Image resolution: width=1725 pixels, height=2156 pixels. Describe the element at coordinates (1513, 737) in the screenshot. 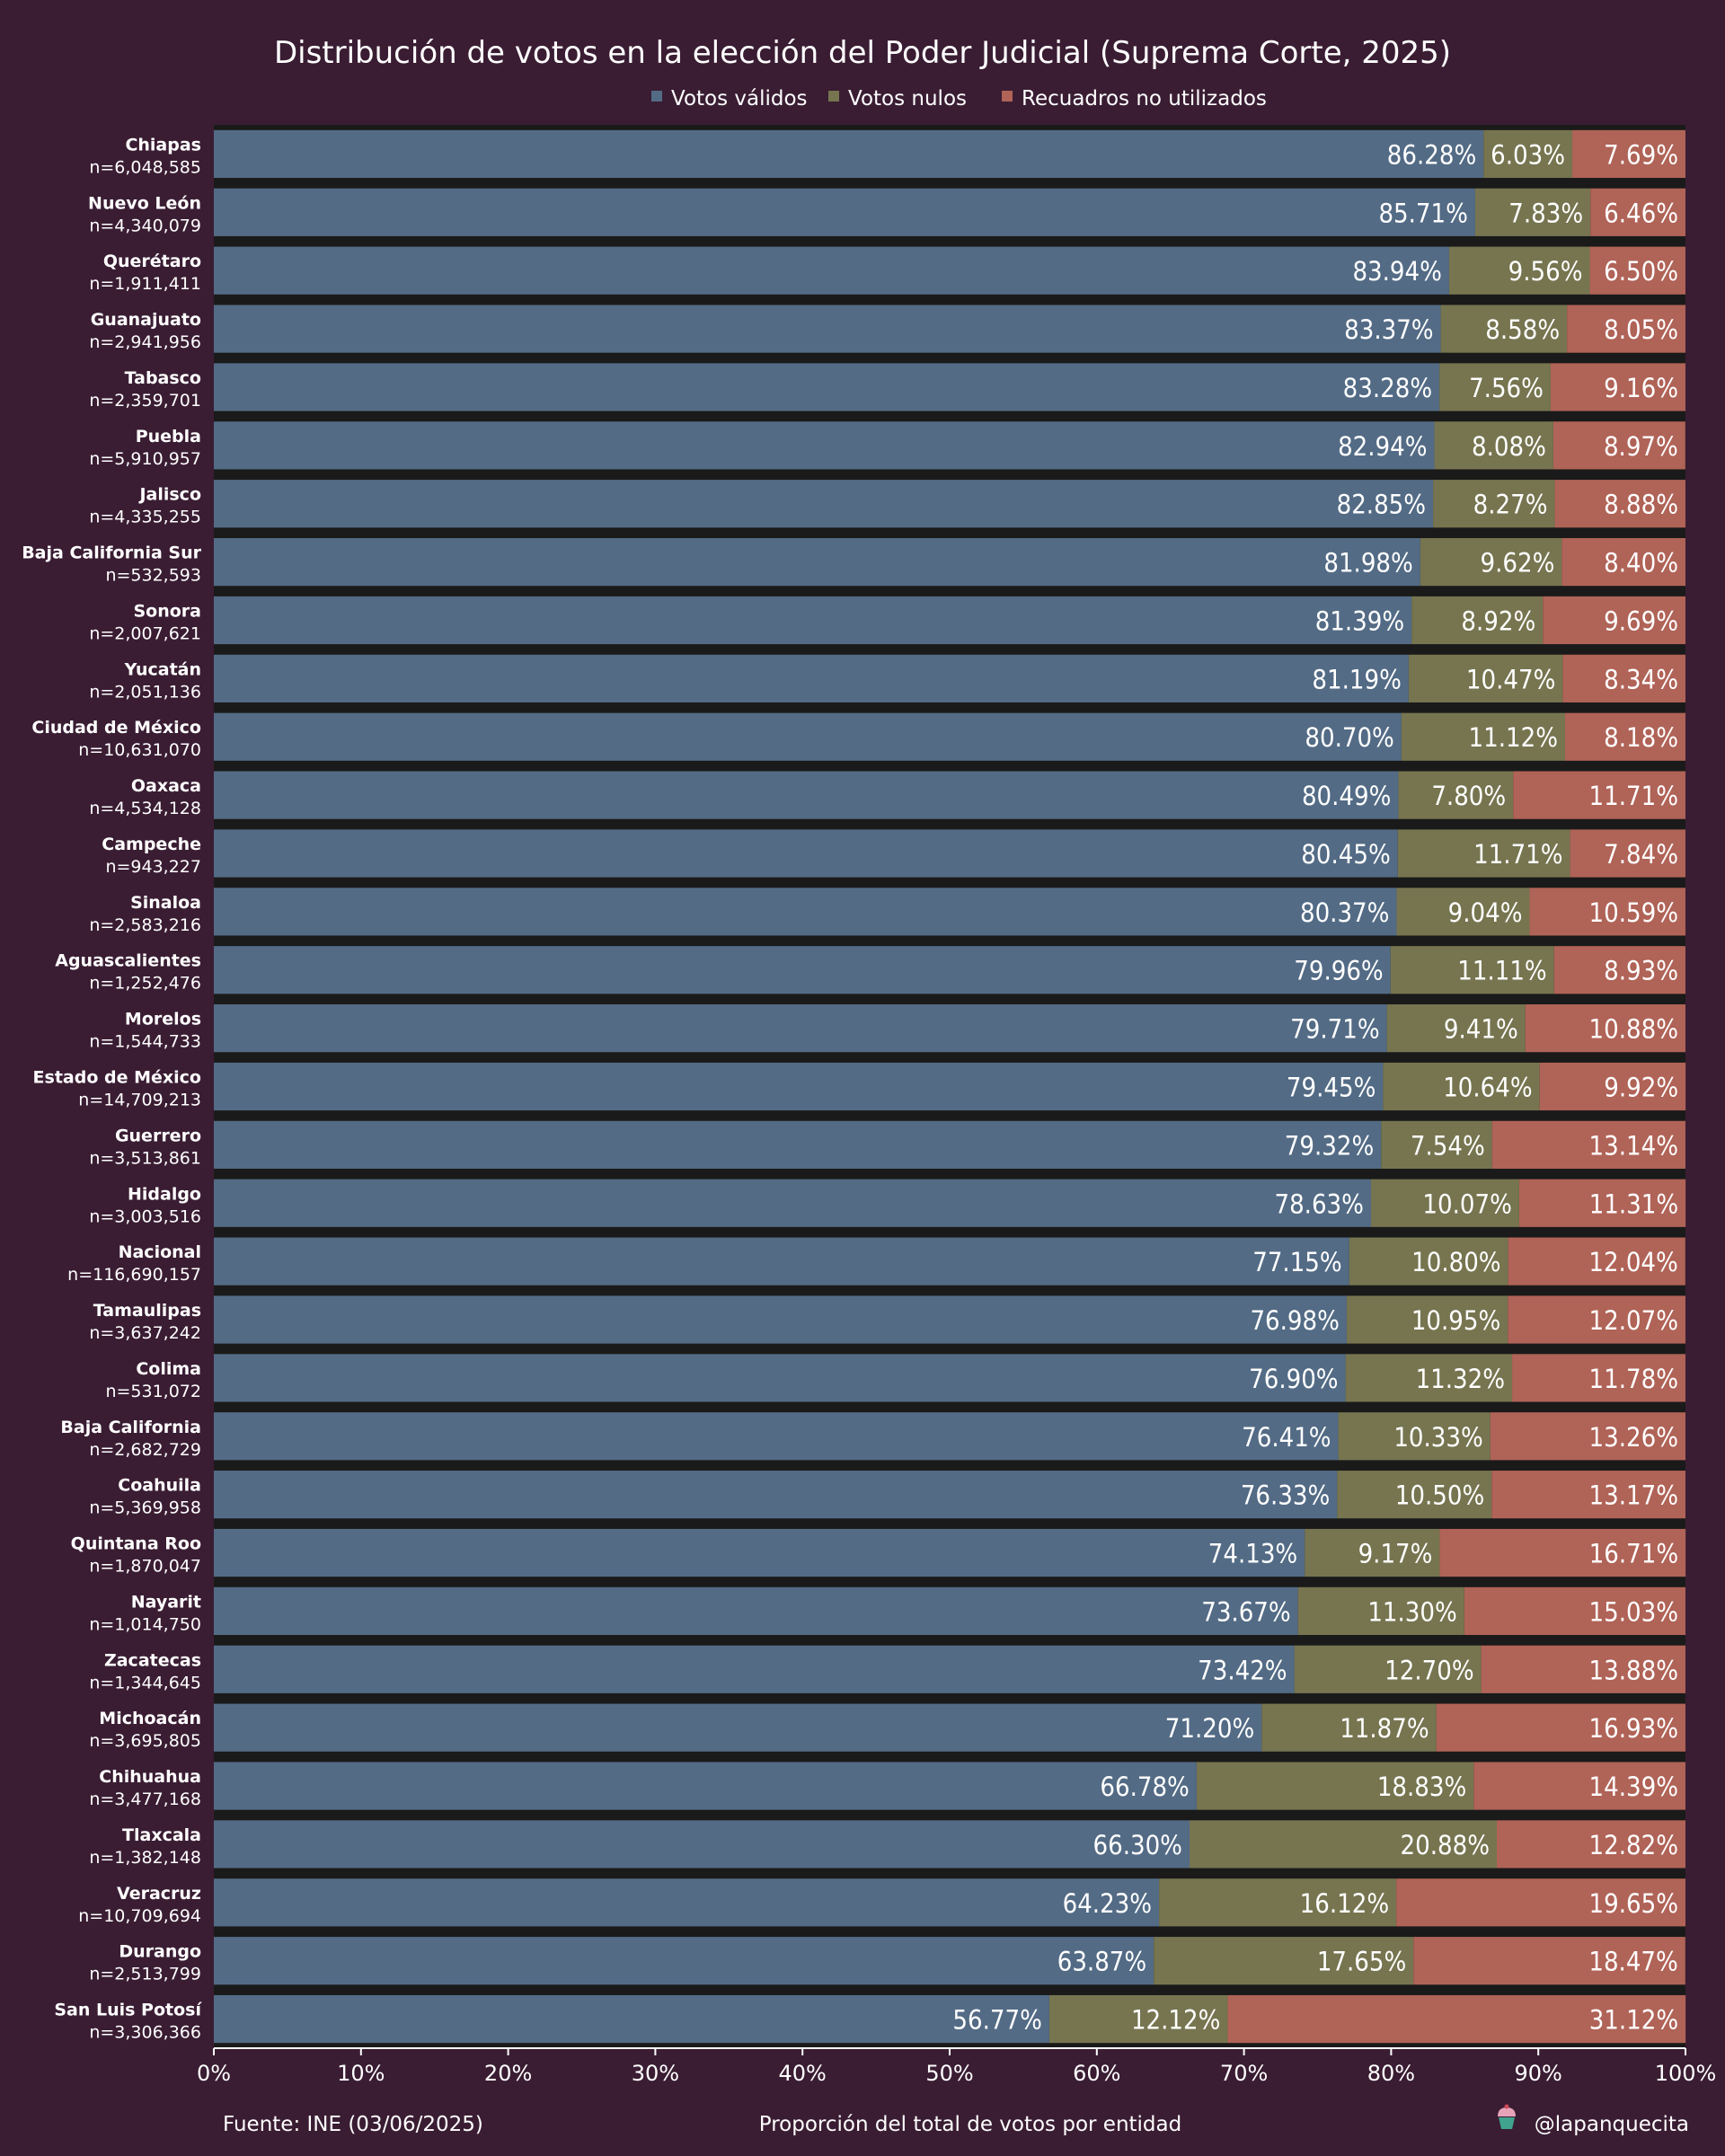

I see `value-label: 11.12%` at that location.